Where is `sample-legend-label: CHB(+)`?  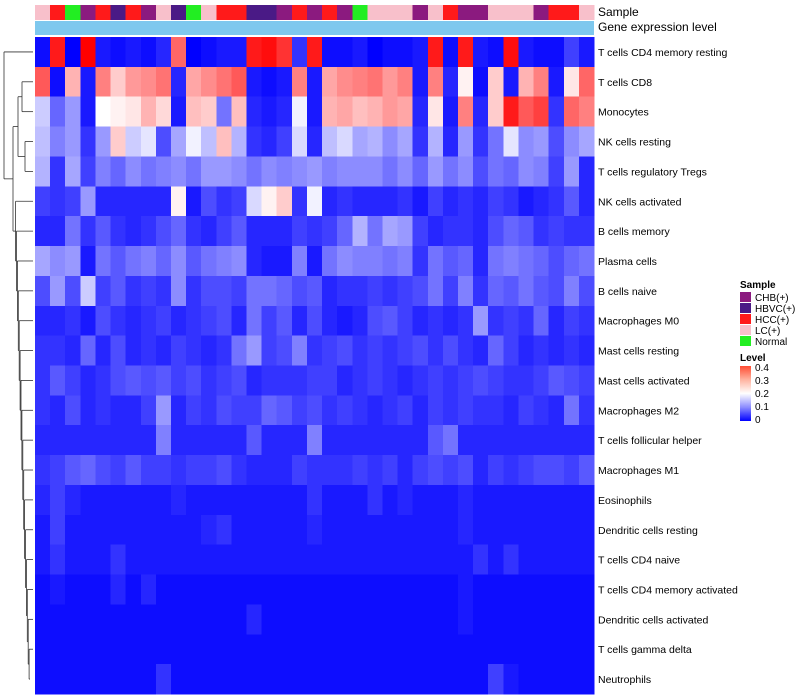 sample-legend-label: CHB(+) is located at coordinates (772, 298).